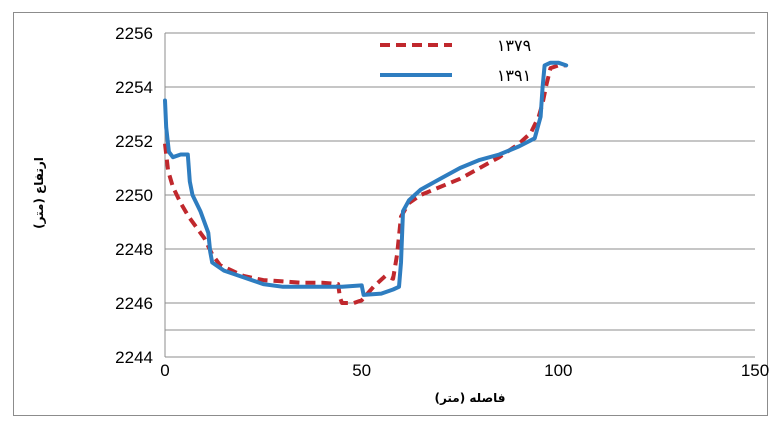 This screenshot has height=423, width=782. Describe the element at coordinates (134, 87) in the screenshot. I see `y-tick-label-2254: 2254` at that location.